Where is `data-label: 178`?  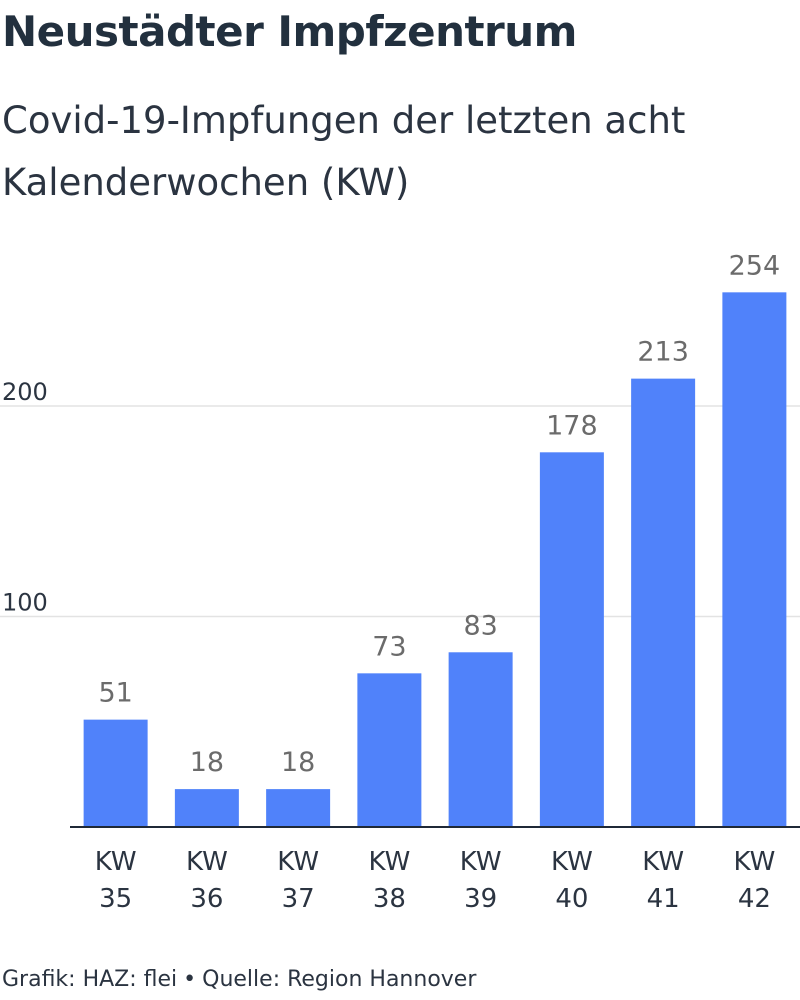 data-label: 178 is located at coordinates (572, 425).